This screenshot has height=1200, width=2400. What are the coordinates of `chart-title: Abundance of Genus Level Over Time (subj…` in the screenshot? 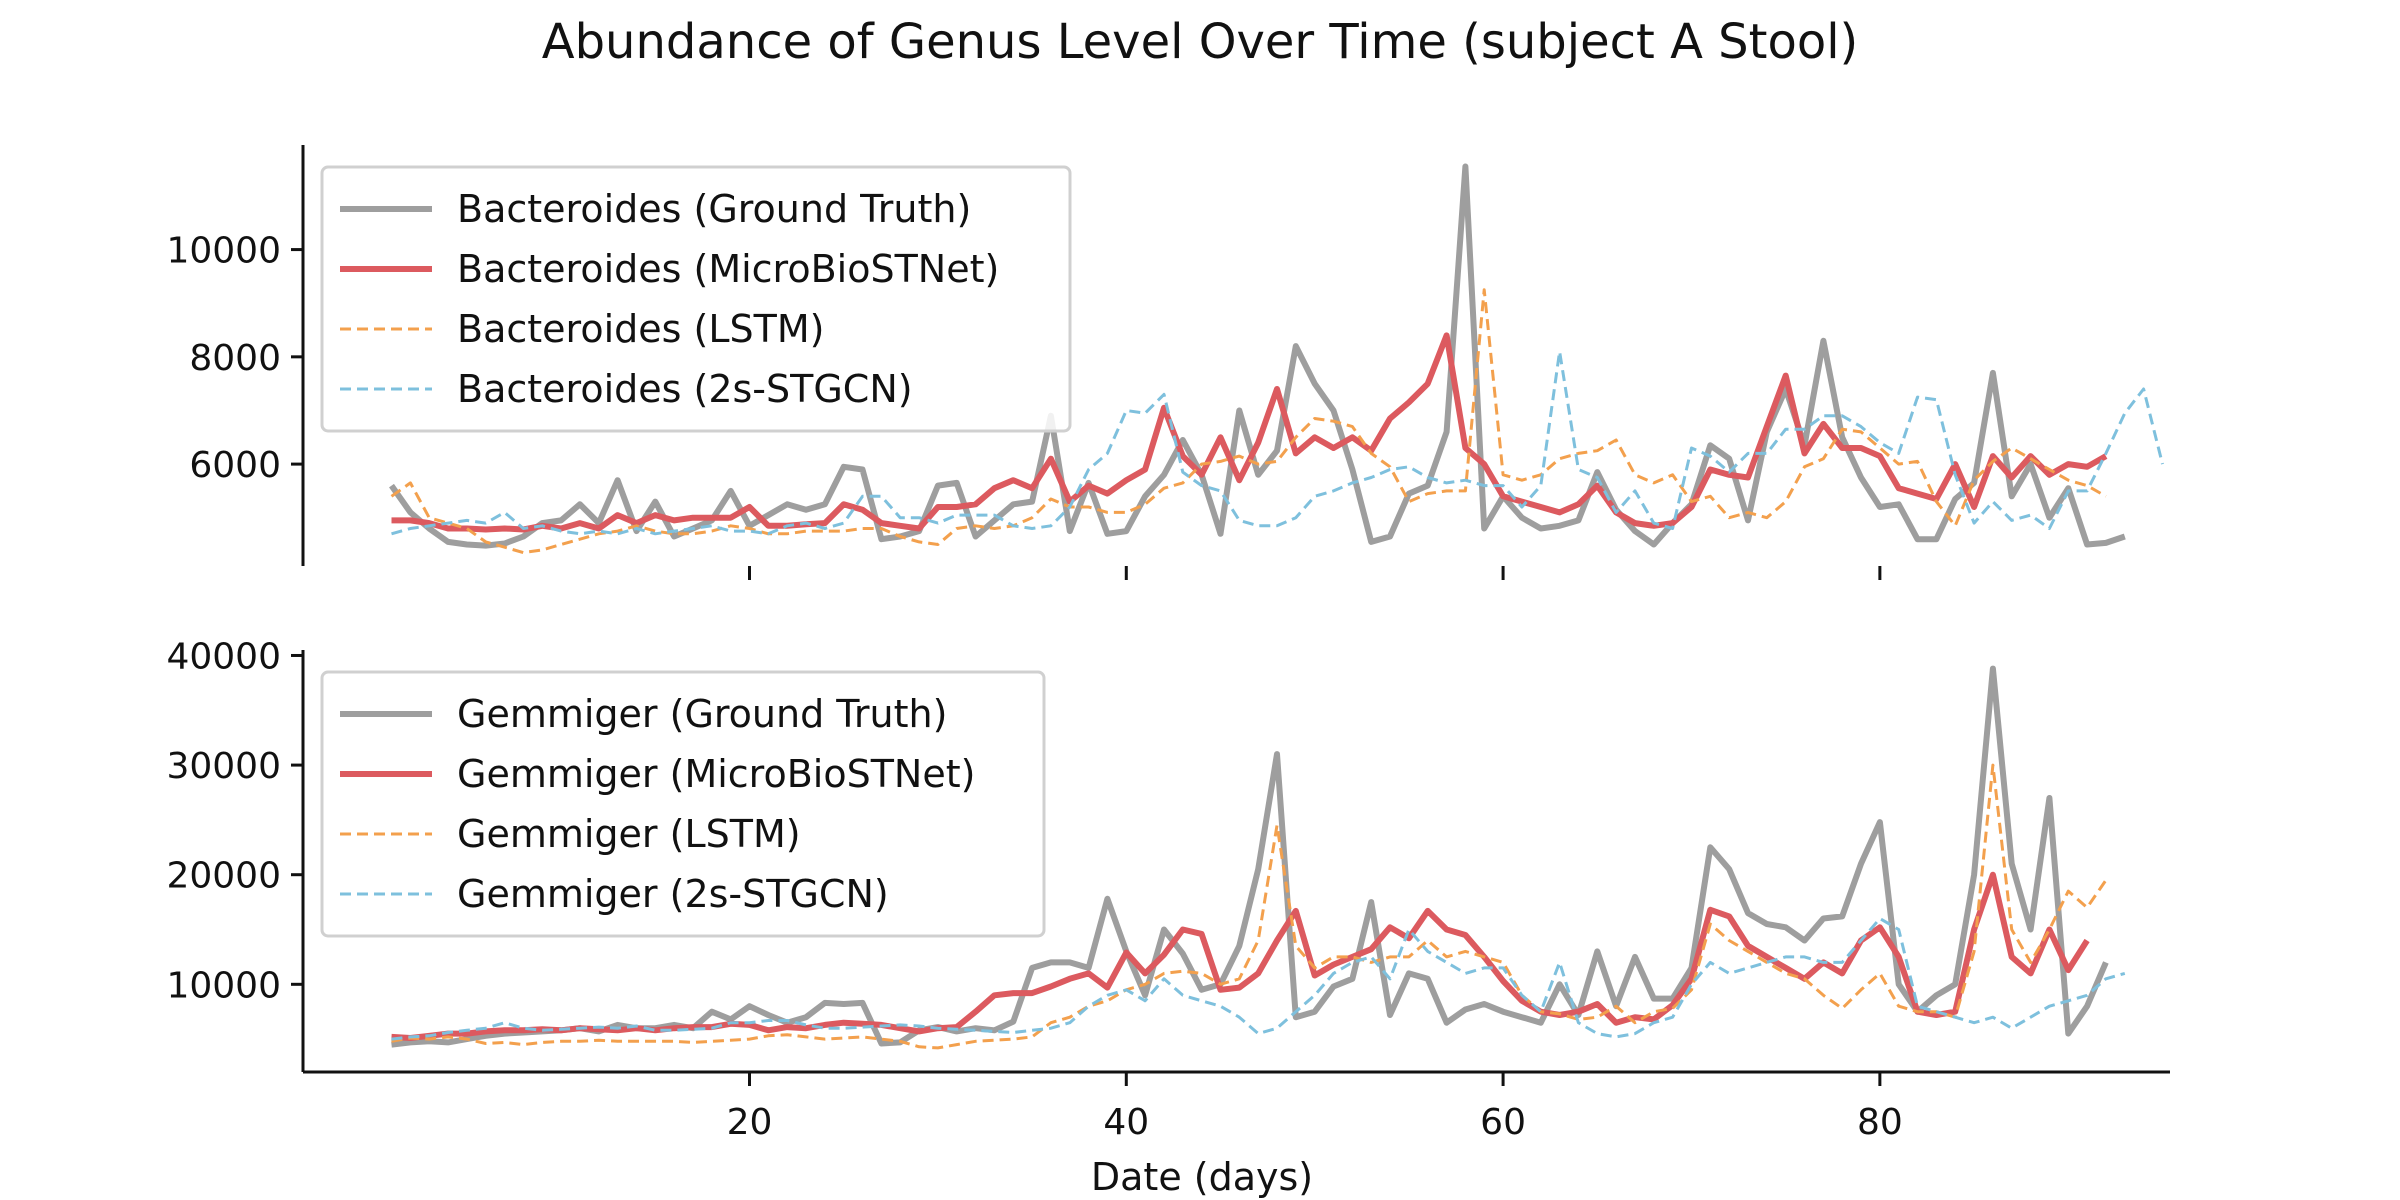 It's located at (1200, 42).